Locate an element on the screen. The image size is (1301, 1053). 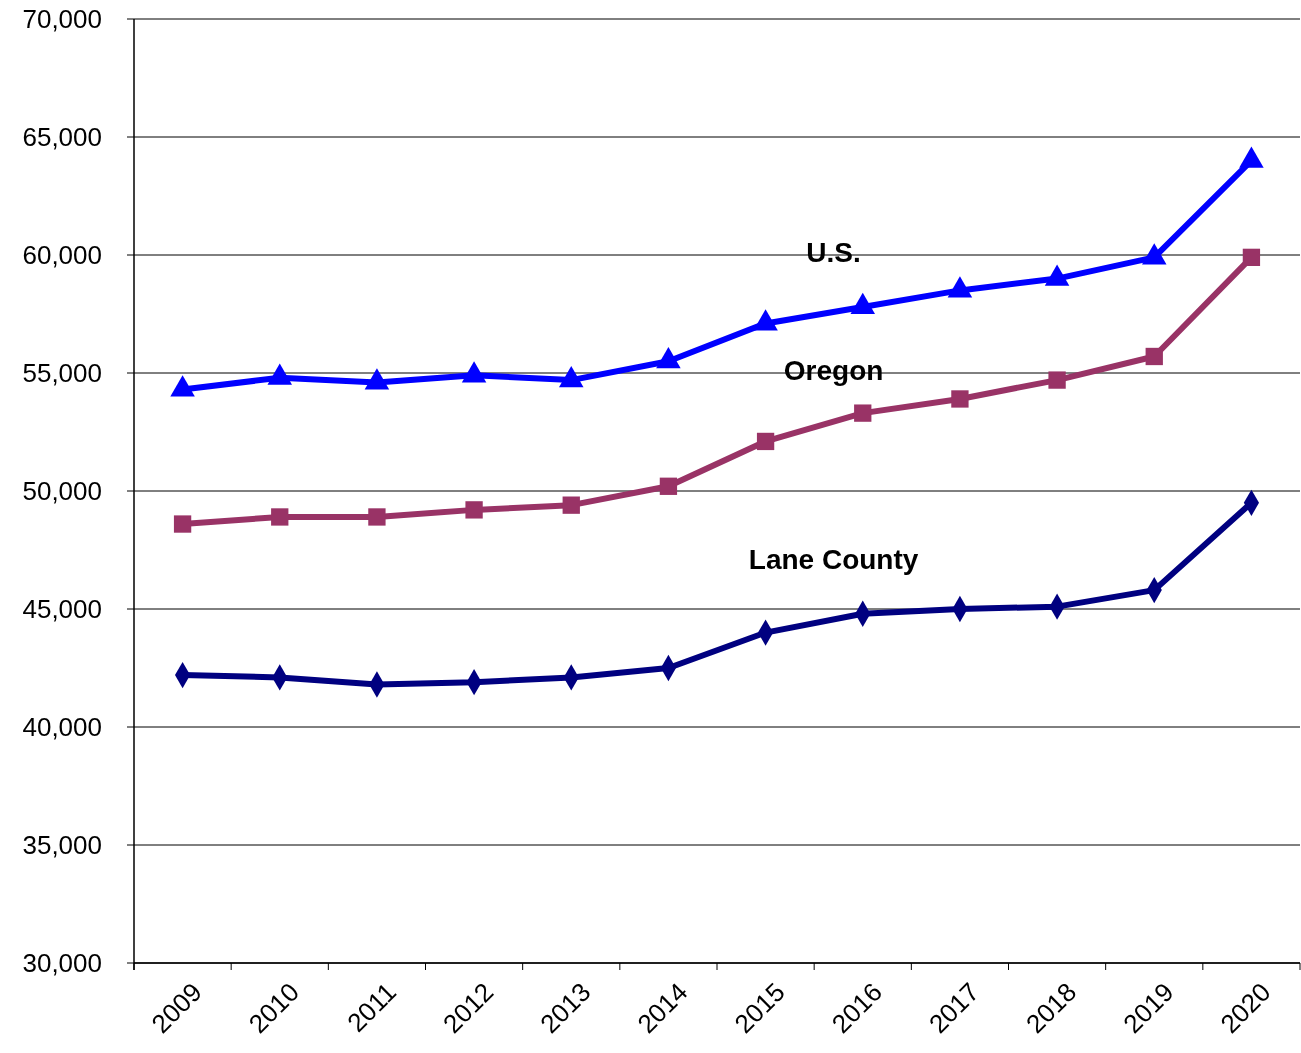
y-tick-label: 30,000 is located at coordinates (62, 963).